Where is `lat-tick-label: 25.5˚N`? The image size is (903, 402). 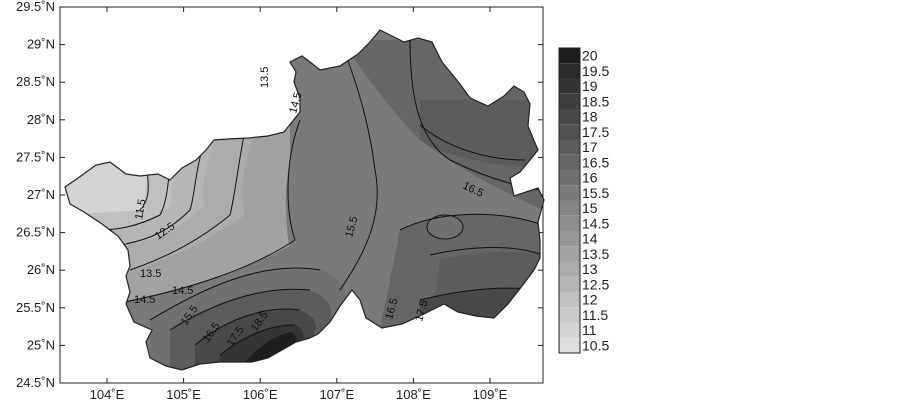 lat-tick-label: 25.5˚N is located at coordinates (35, 307).